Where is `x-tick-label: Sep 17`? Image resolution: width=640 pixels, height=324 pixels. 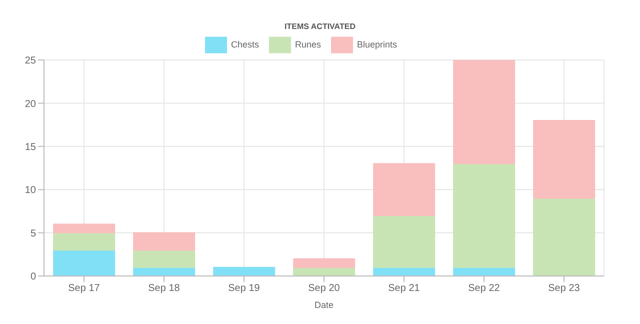
x-tick-label: Sep 17 is located at coordinates (84, 288).